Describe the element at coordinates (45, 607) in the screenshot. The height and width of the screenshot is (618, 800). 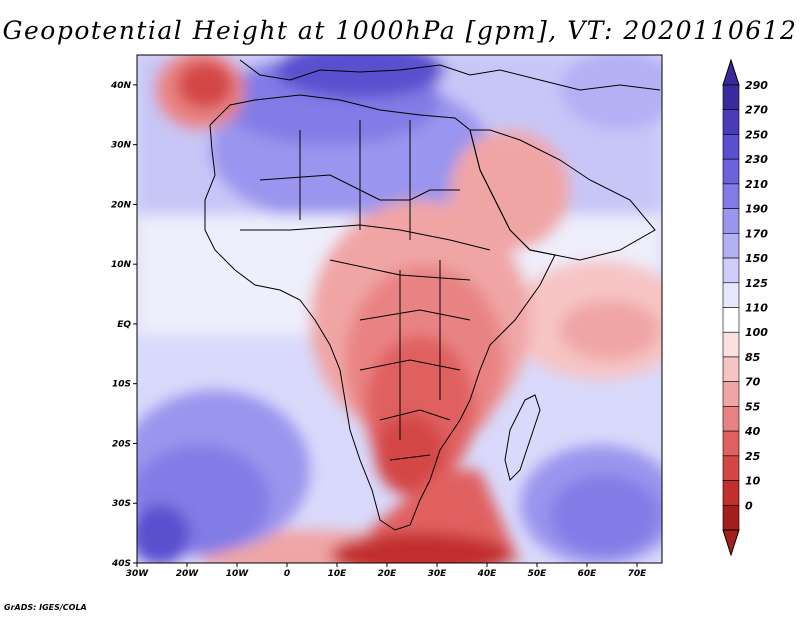
I see `grads-credit: GrADS: IGES/COLA` at that location.